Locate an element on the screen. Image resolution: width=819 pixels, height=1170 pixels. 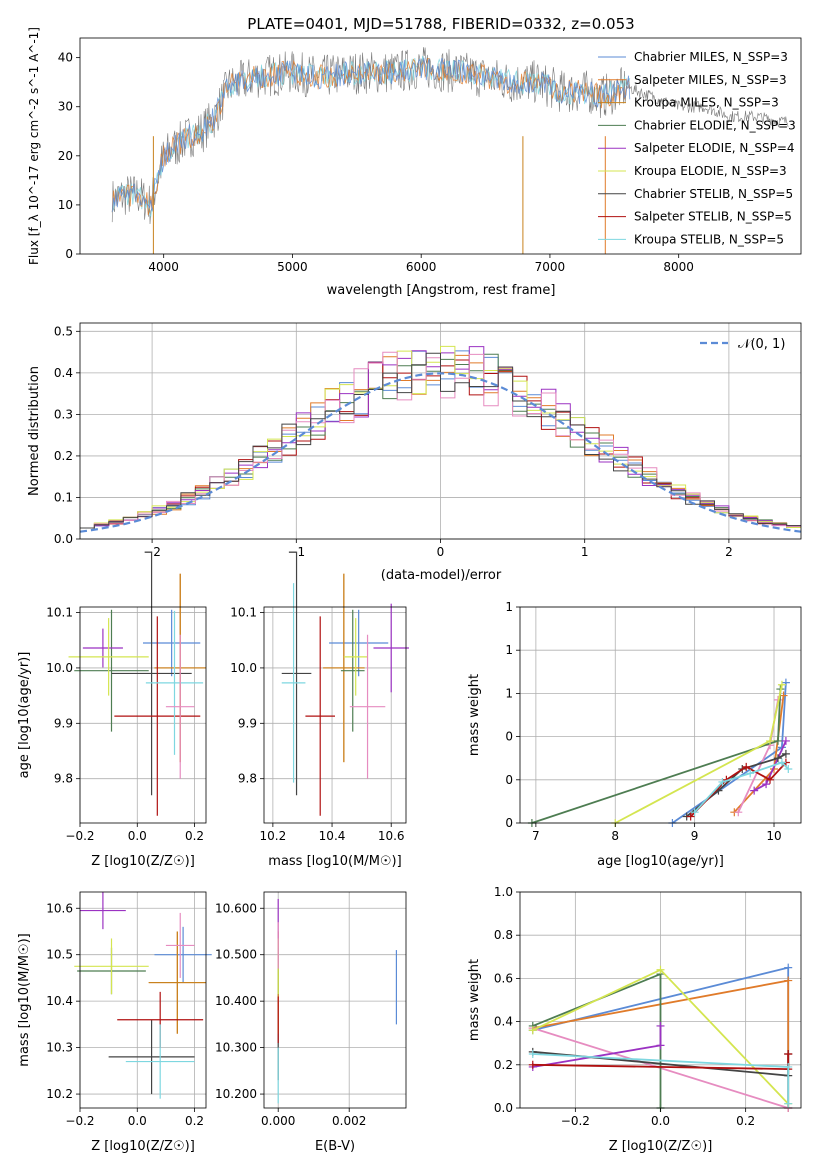
panel-massweight-vs-age is located at coordinates (660, 716).